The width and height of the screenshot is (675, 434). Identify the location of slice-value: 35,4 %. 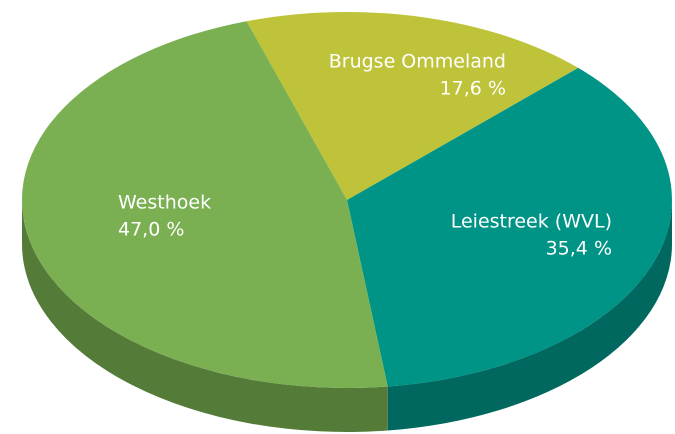
(579, 249).